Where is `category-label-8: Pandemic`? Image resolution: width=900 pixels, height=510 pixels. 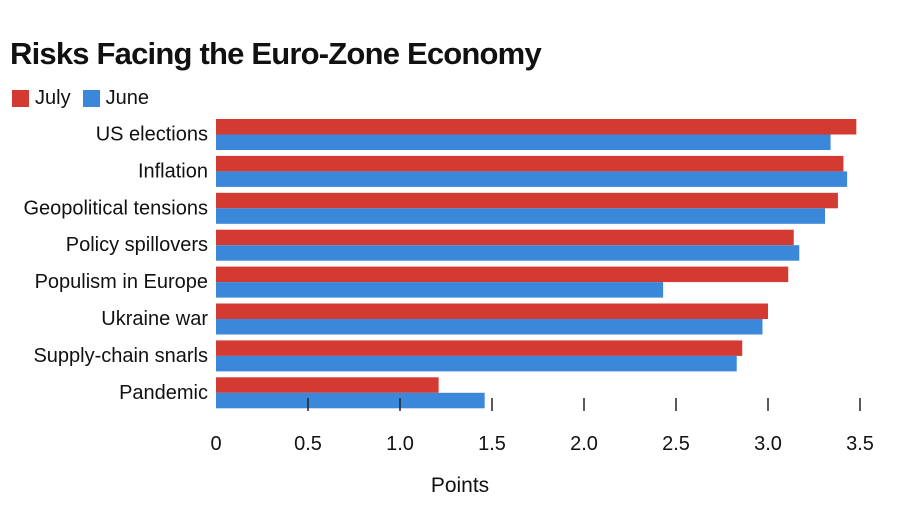
category-label-8: Pandemic is located at coordinates (163, 393).